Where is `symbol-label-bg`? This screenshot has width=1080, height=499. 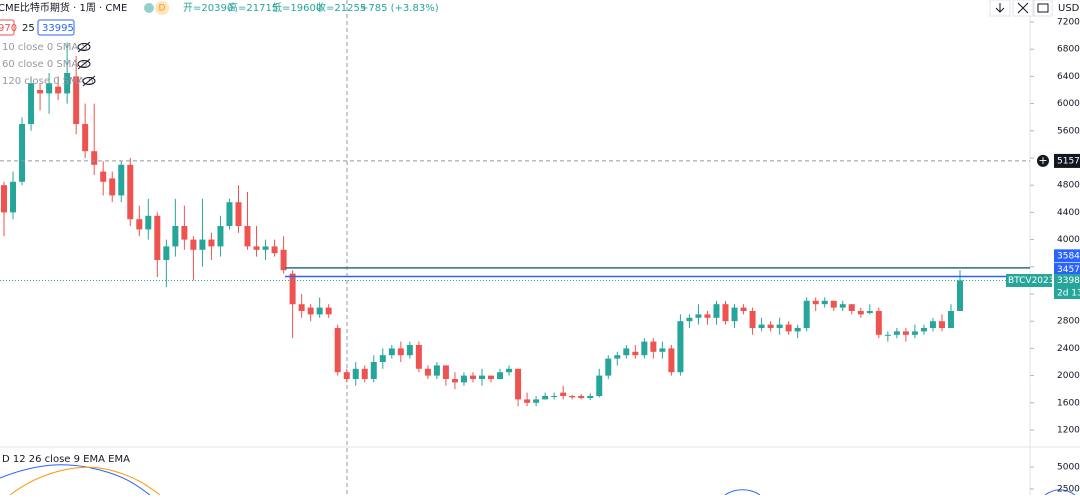 symbol-label-bg is located at coordinates (1029, 281).